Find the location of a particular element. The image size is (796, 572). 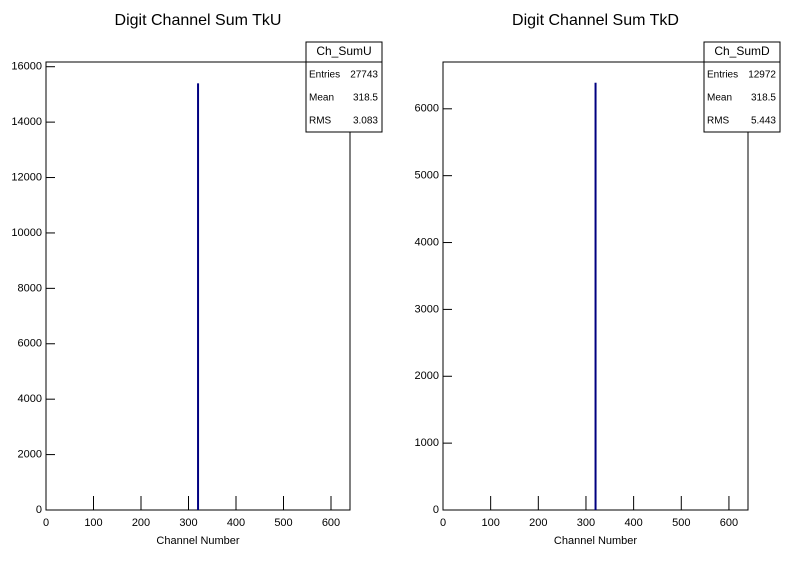

chart-title: Digit Channel Sum TkD is located at coordinates (595, 20).